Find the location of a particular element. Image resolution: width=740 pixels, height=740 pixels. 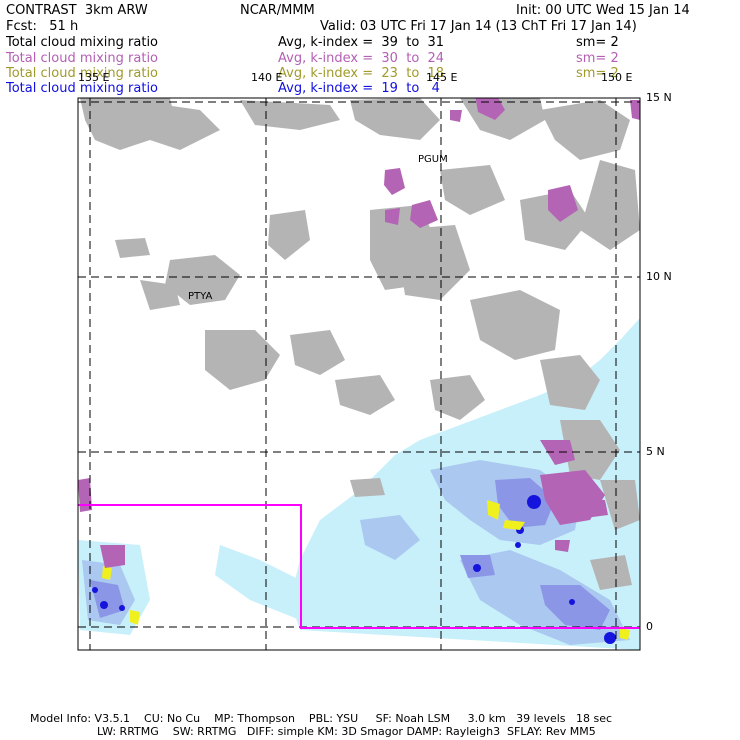

yellow-cloud-region is located at coordinates (366, 570).